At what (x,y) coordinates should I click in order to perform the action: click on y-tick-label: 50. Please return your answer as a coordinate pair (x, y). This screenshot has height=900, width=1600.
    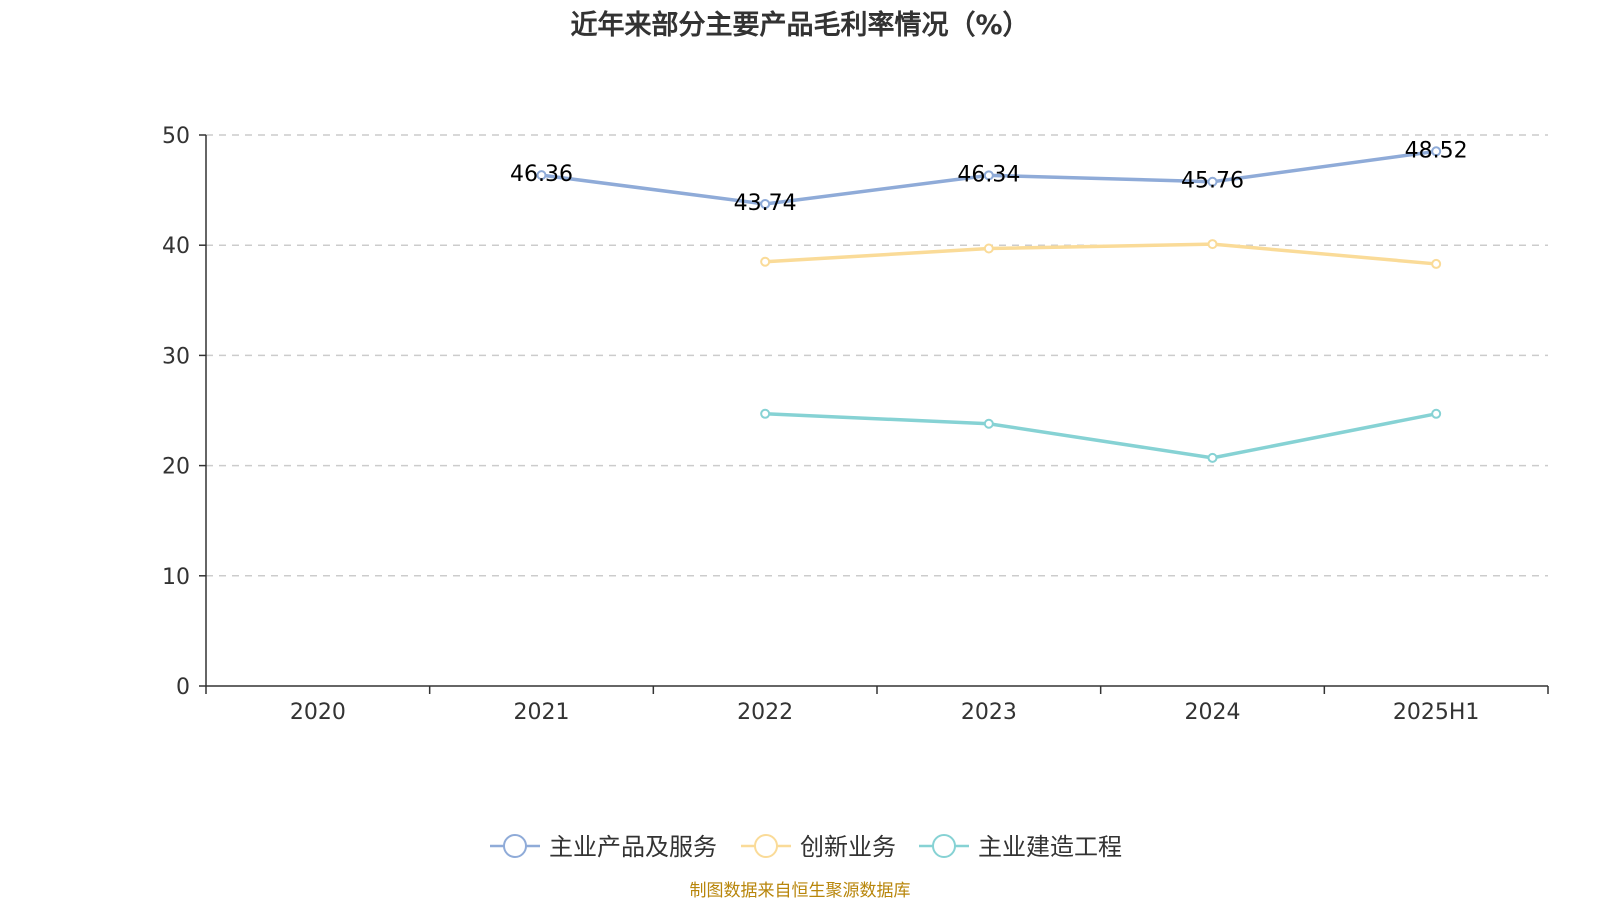
    Looking at the image, I should click on (176, 136).